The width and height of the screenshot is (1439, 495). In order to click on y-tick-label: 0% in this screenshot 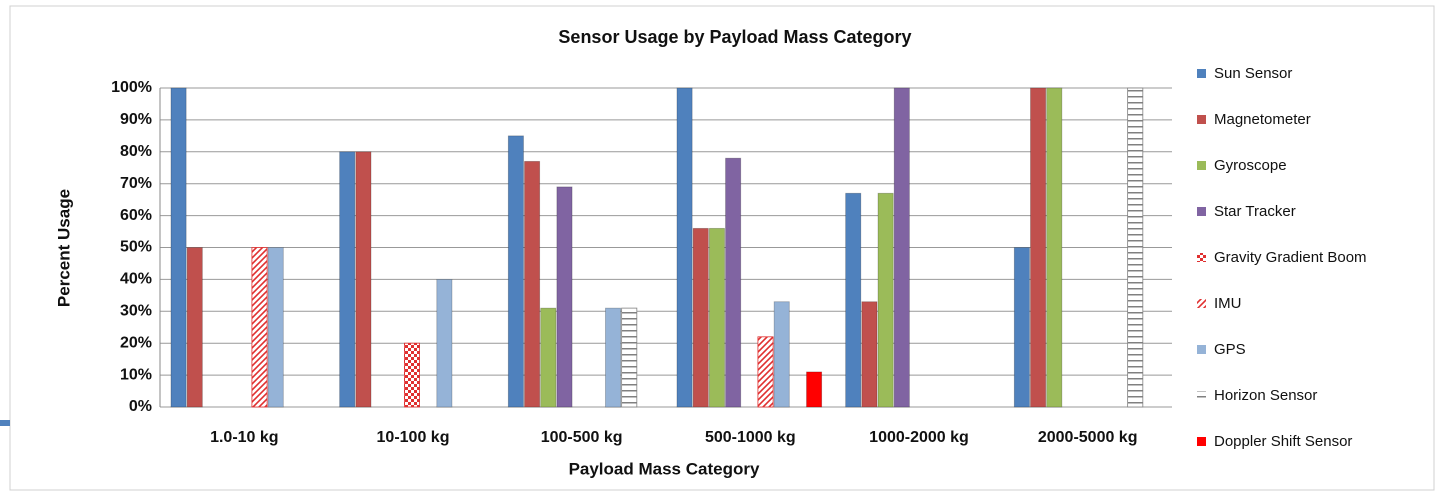, I will do `click(140, 406)`.